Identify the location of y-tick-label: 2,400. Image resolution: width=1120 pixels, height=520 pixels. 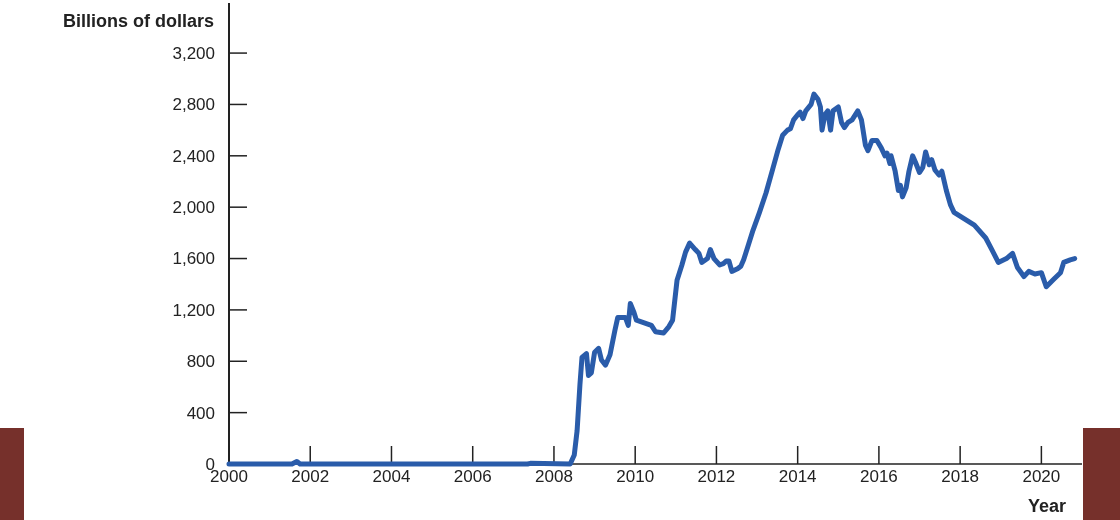
(193, 156).